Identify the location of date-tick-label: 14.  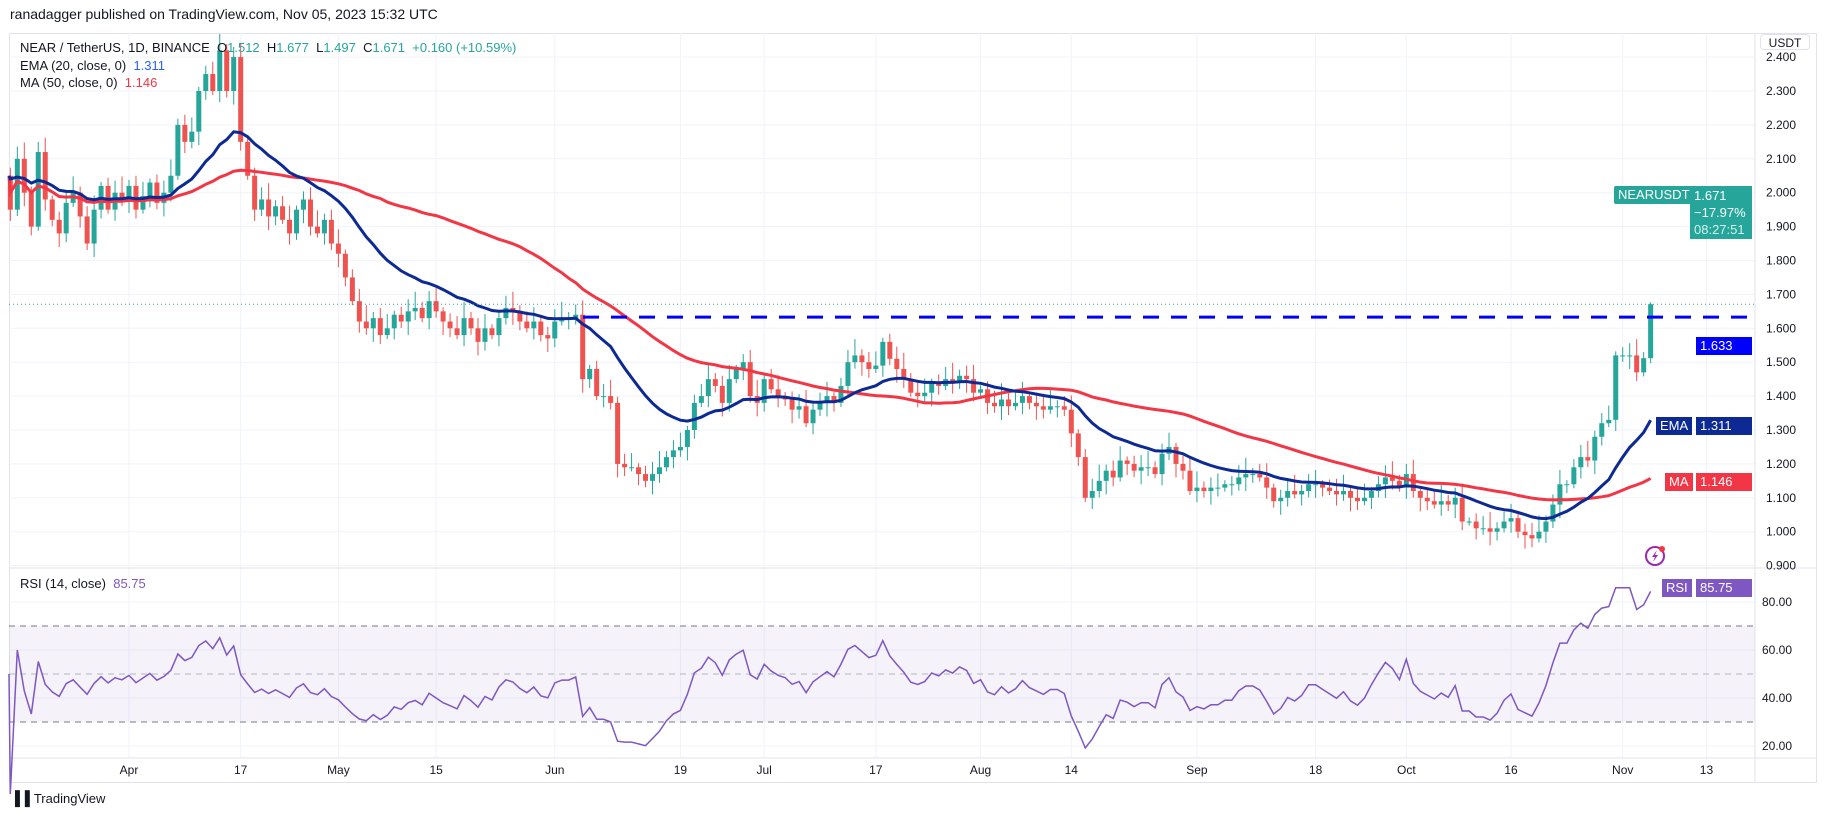
(1072, 770).